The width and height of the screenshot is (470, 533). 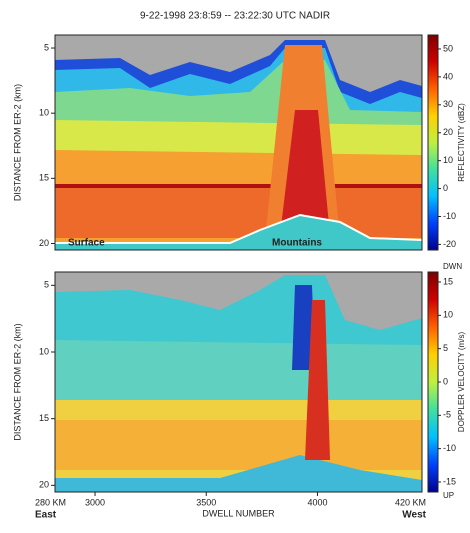 What do you see at coordinates (297, 243) in the screenshot?
I see `annotation: Mountains` at bounding box center [297, 243].